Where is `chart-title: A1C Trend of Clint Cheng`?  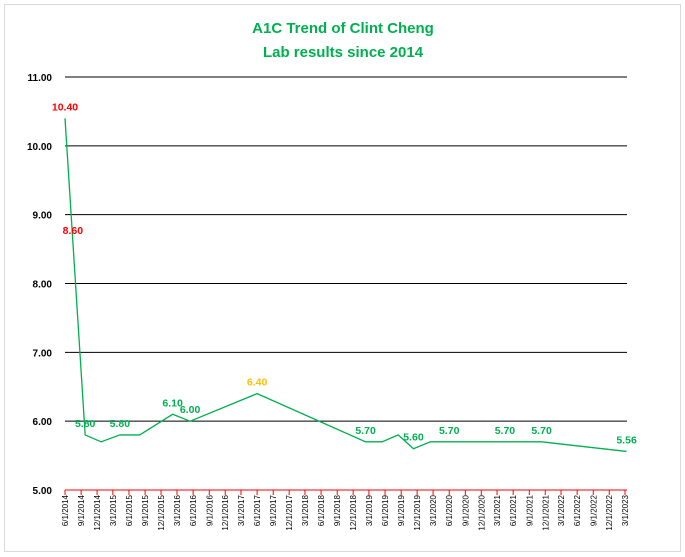 chart-title: A1C Trend of Clint Cheng is located at coordinates (343, 28).